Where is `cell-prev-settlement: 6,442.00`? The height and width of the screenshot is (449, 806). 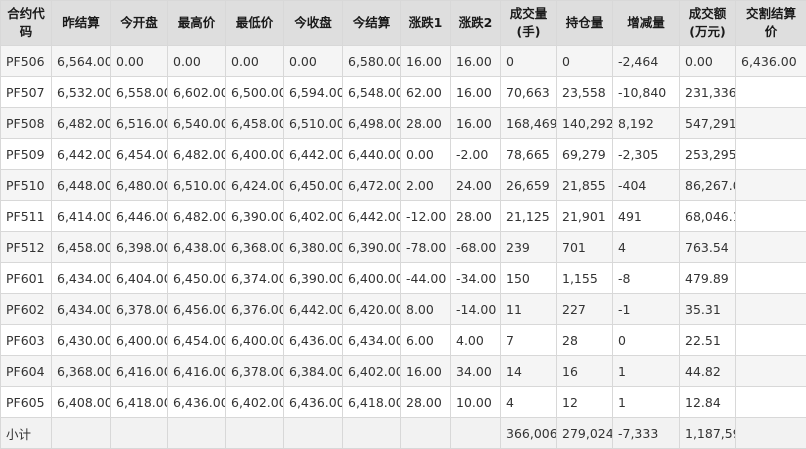
cell-prev-settlement: 6,442.00 is located at coordinates (81, 154).